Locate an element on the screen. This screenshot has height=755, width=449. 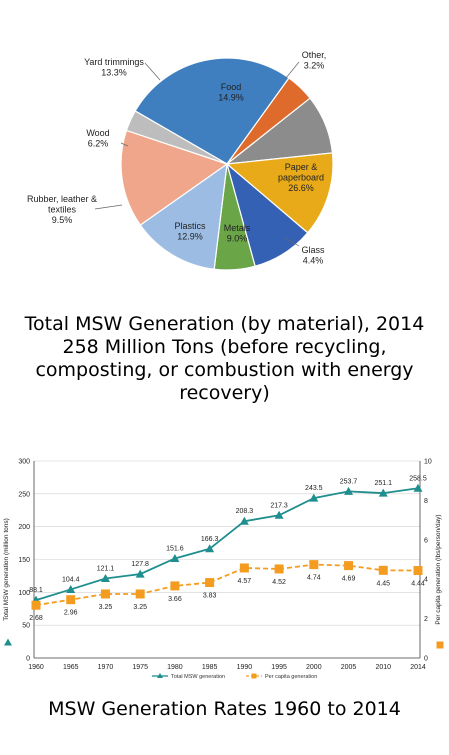
total-msw-point-2005 is located at coordinates (349, 490).